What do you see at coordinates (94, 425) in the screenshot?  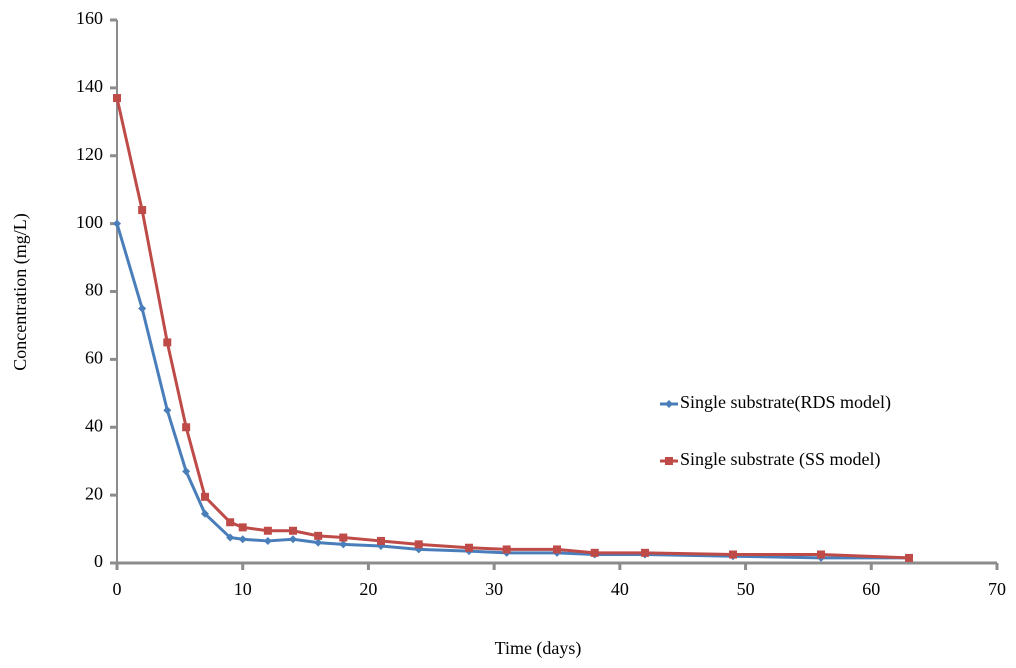 I see `y-tick-label: 40` at bounding box center [94, 425].